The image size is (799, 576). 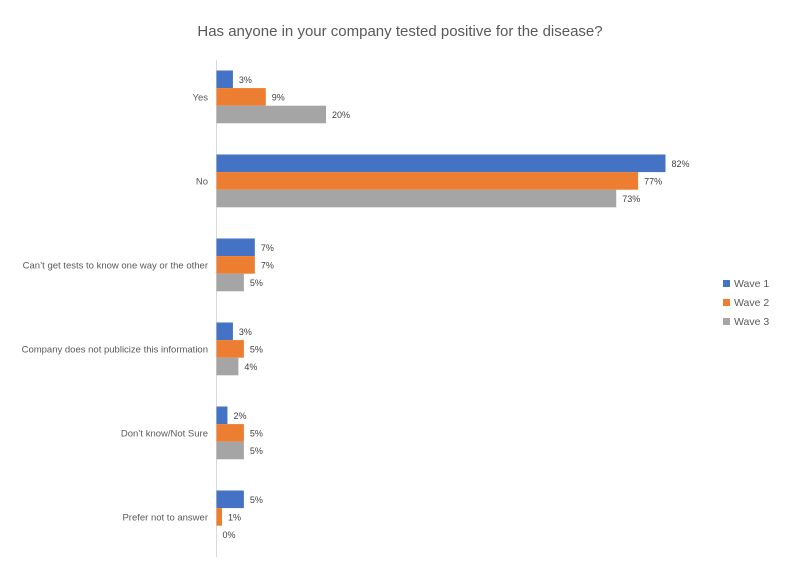 What do you see at coordinates (201, 97) in the screenshot?
I see `category-label: Yes` at bounding box center [201, 97].